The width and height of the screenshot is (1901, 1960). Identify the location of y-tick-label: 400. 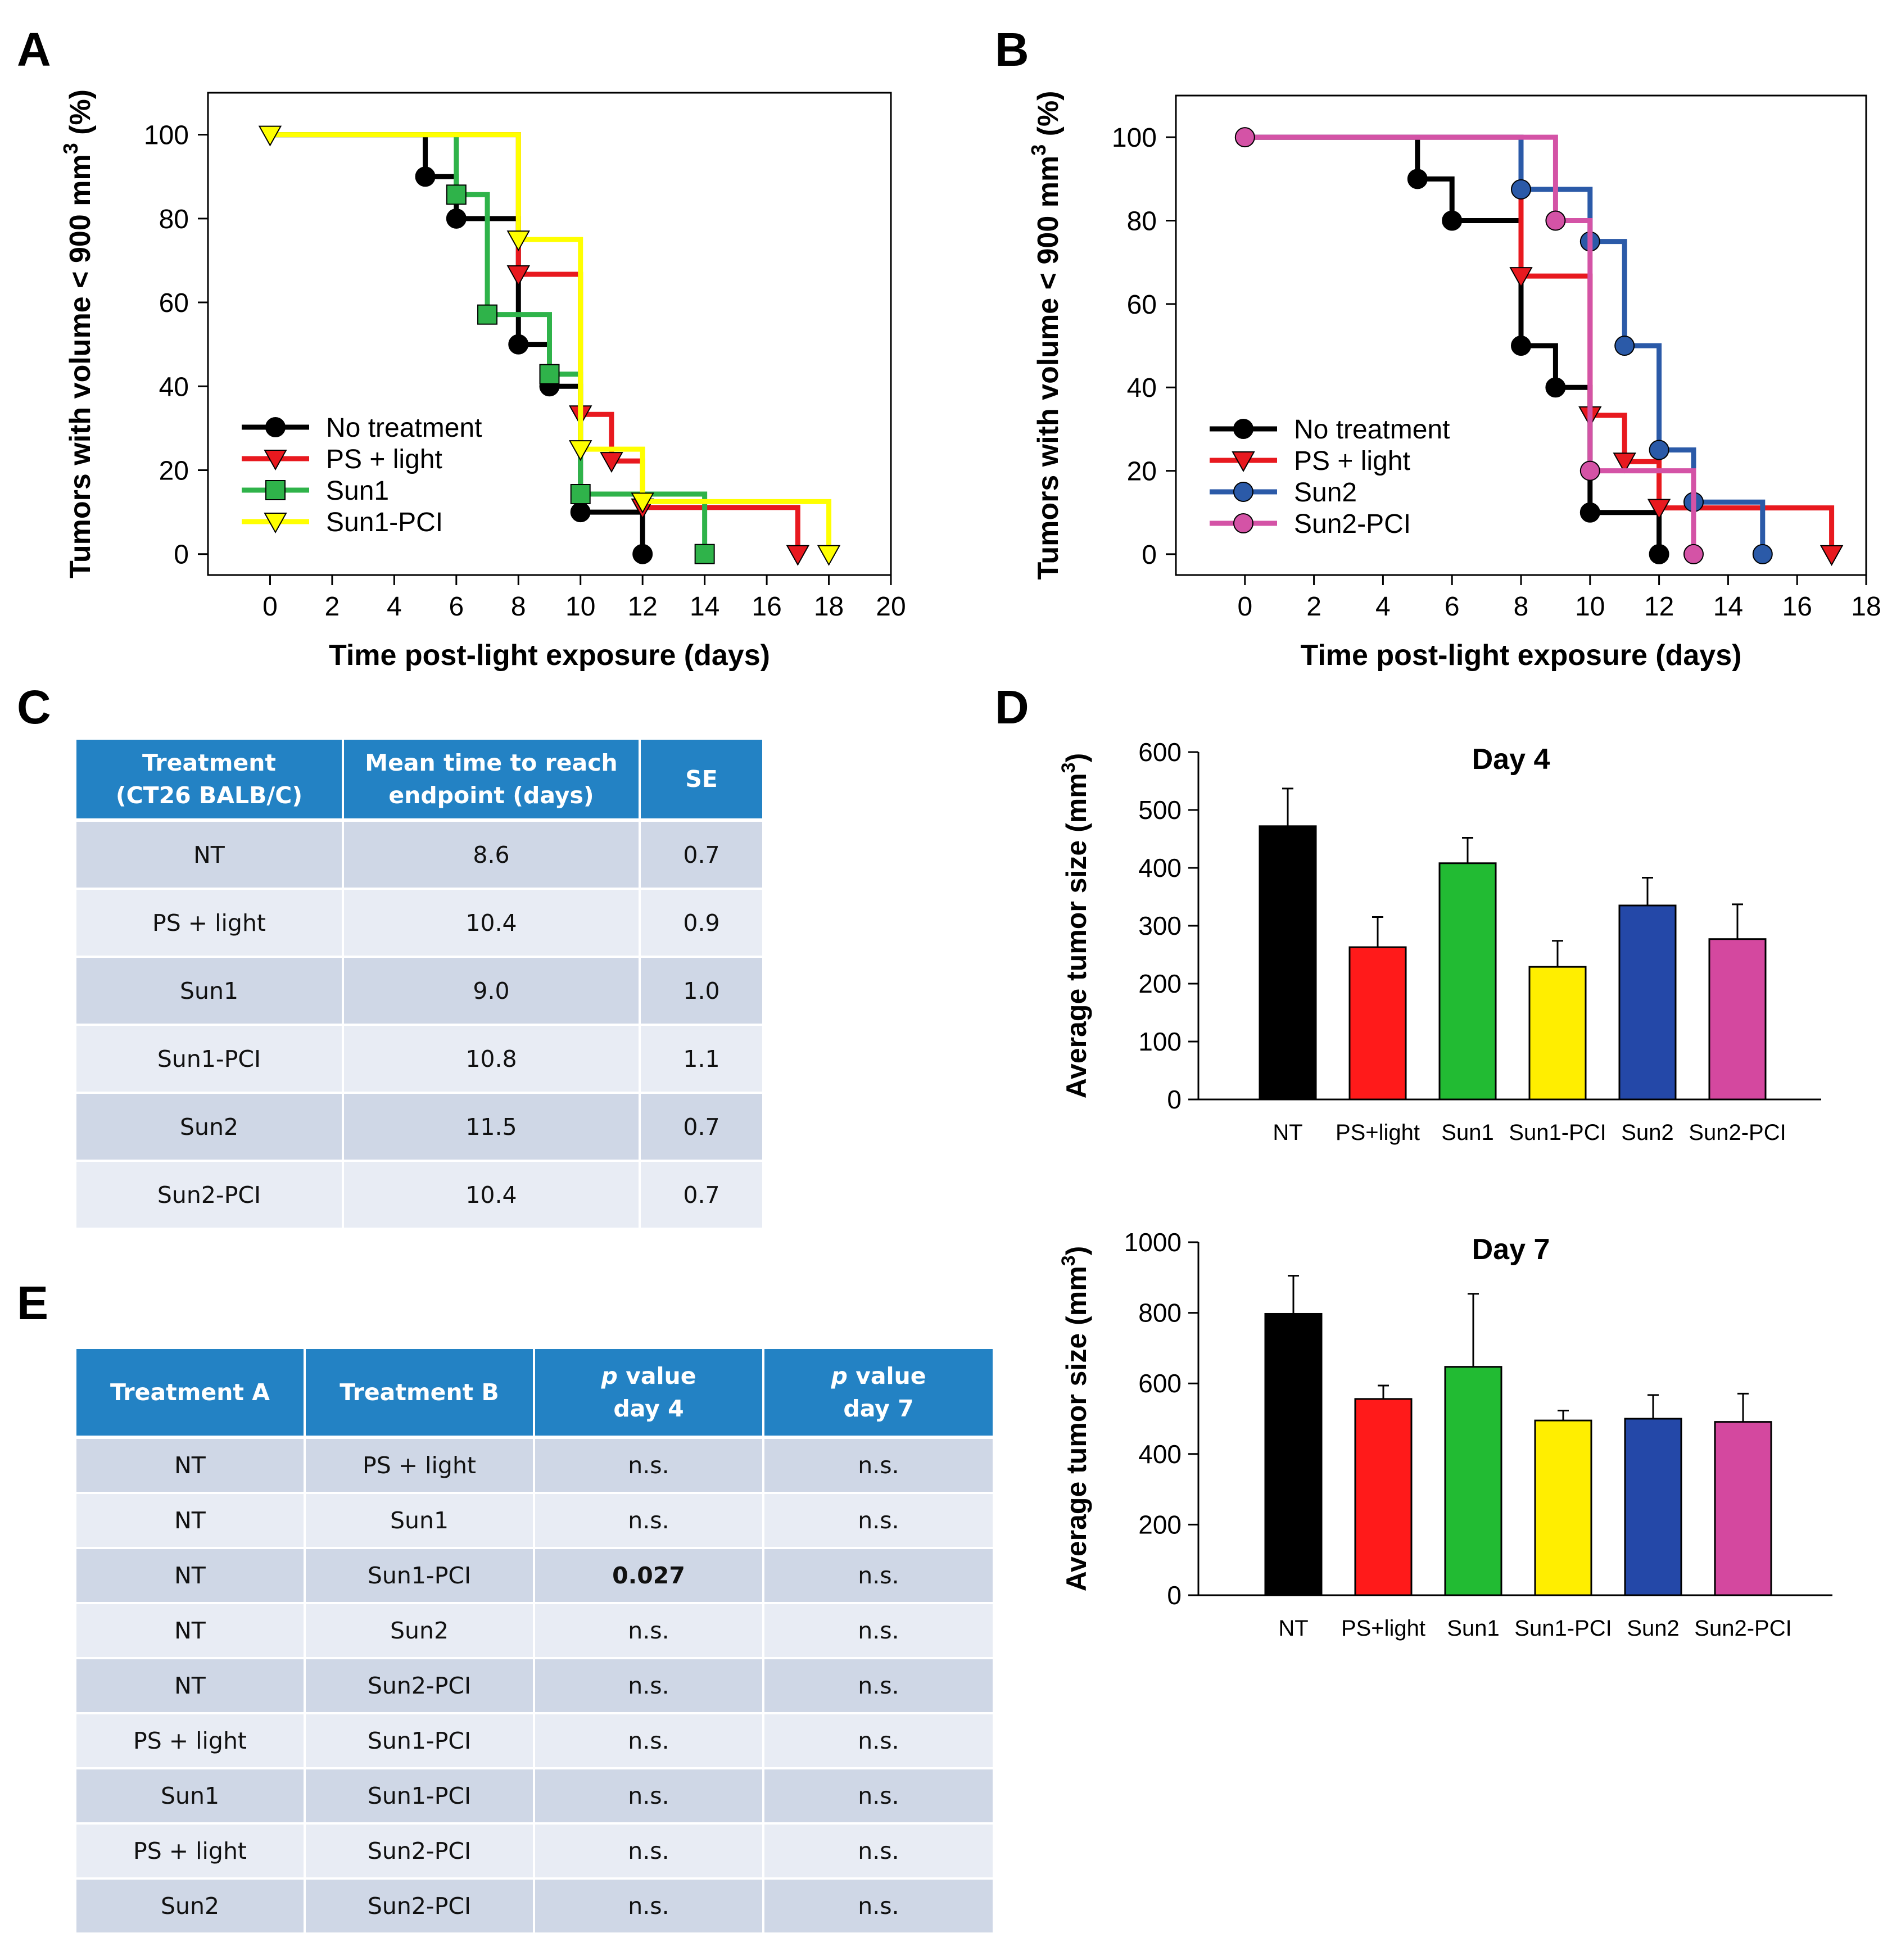
(1160, 1455).